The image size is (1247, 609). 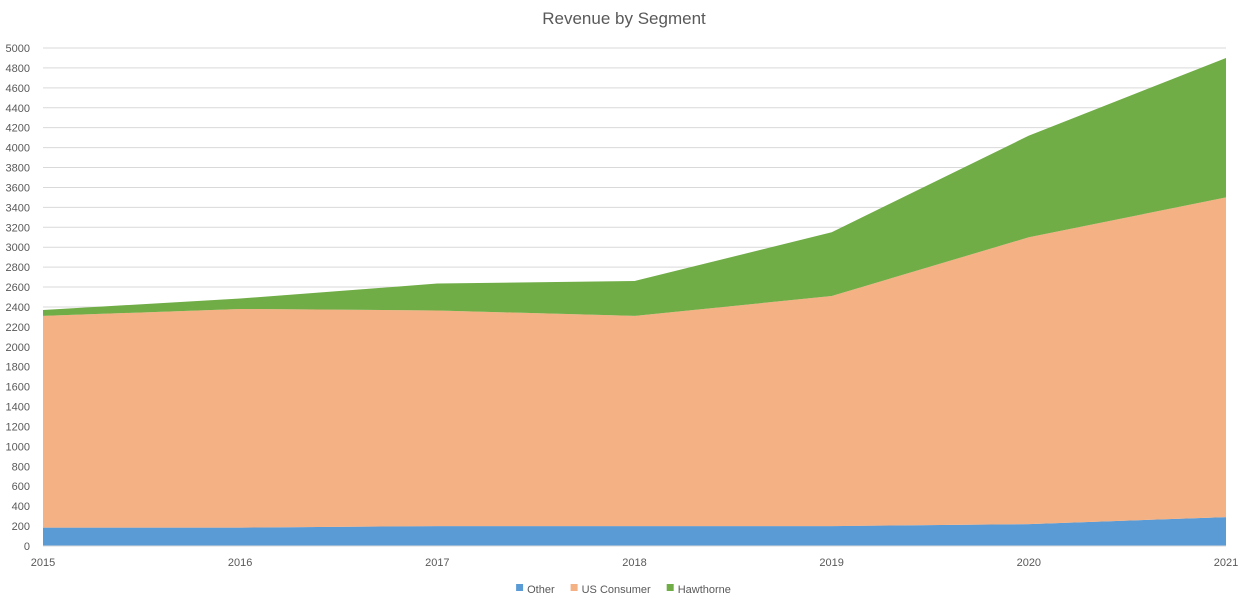 What do you see at coordinates (18, 268) in the screenshot?
I see `y-tick-label: 2800` at bounding box center [18, 268].